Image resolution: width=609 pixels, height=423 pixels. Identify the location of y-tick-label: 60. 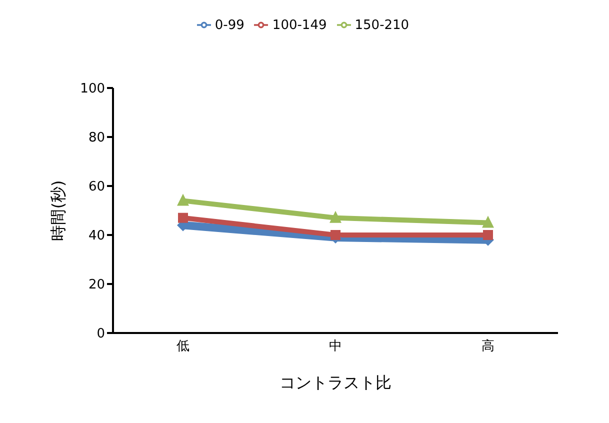
(96, 187).